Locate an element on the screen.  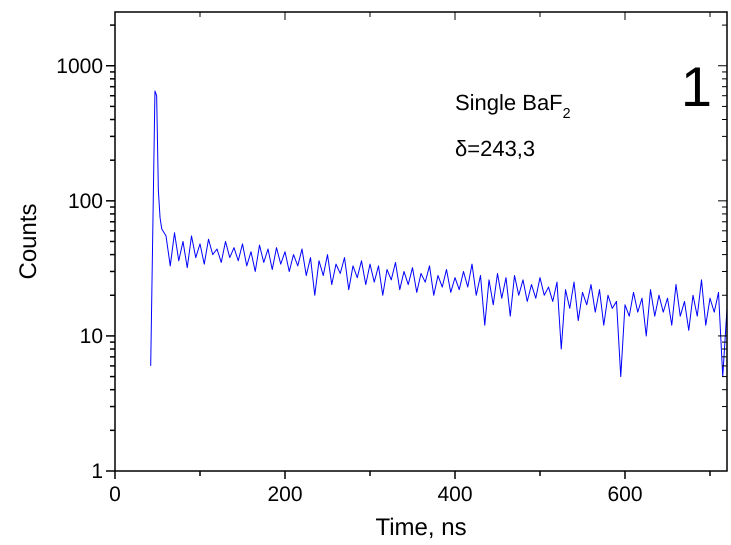
annotation: 1 is located at coordinates (696, 86).